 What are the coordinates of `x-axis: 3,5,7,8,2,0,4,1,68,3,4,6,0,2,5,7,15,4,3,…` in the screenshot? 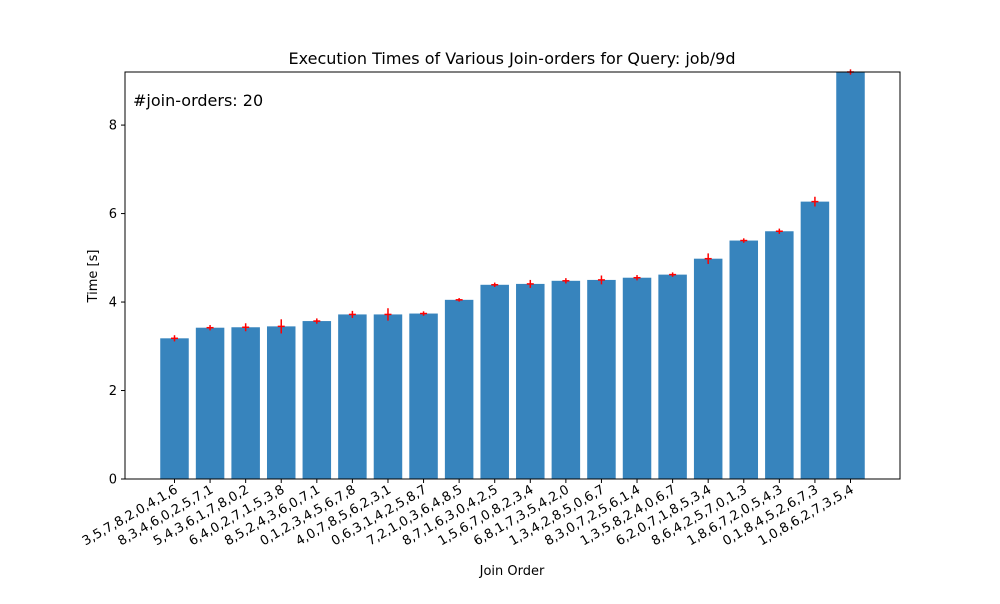 It's located at (468, 514).